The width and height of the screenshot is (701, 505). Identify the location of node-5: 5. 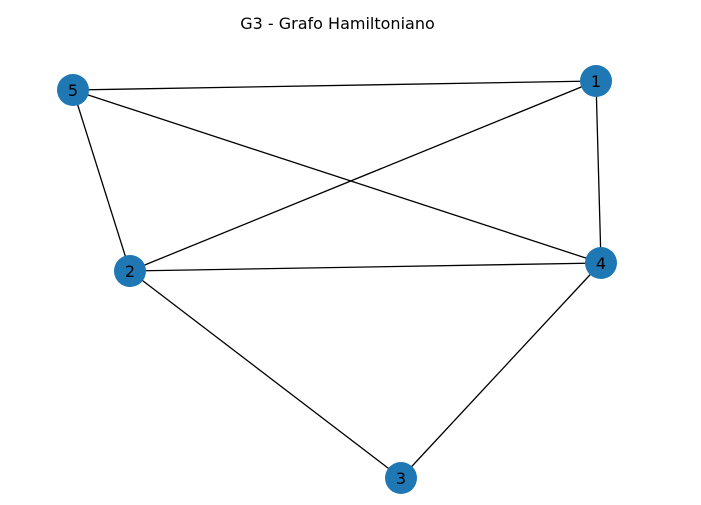
(73, 90).